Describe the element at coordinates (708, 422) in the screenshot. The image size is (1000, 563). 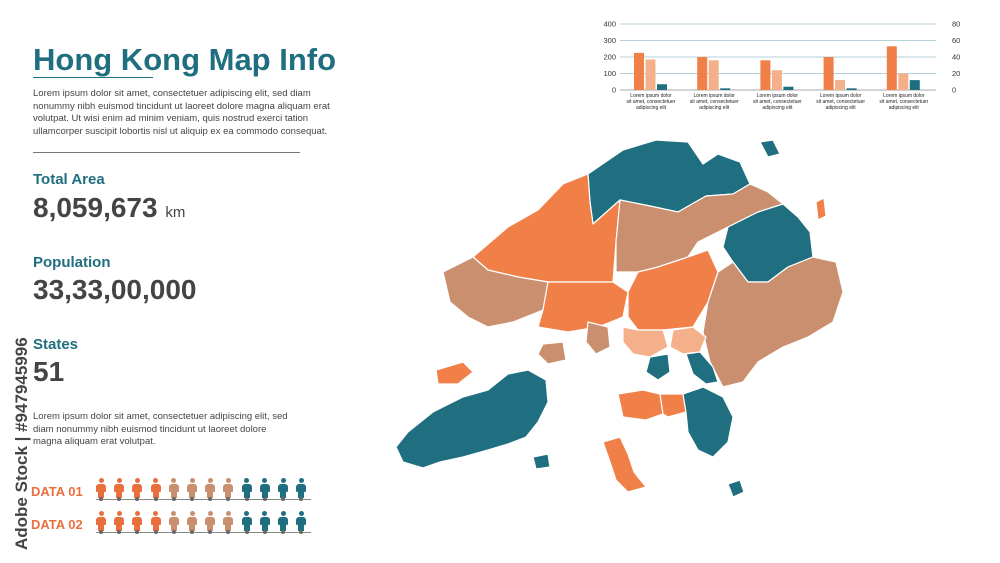
I see `map-region-hk-island-east` at that location.